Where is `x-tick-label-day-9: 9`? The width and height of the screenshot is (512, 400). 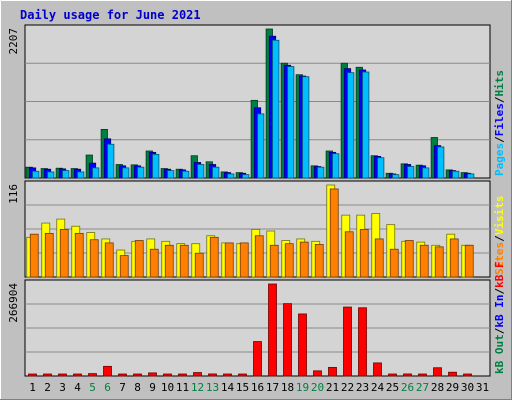
x-tick-label-day-9: 9 is located at coordinates (152, 387).